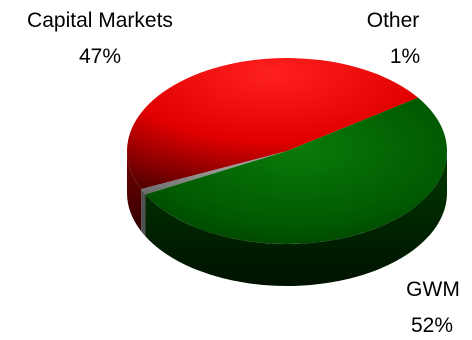 This screenshot has height=340, width=472. Describe the element at coordinates (393, 20) in the screenshot. I see `slice-label-other: Other` at that location.